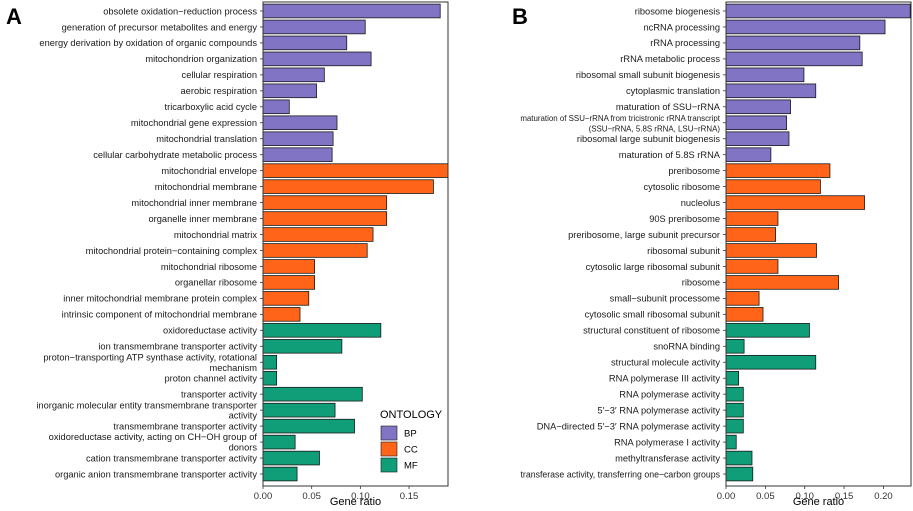  What do you see at coordinates (243, 416) in the screenshot?
I see `label-line: activity` at bounding box center [243, 416].